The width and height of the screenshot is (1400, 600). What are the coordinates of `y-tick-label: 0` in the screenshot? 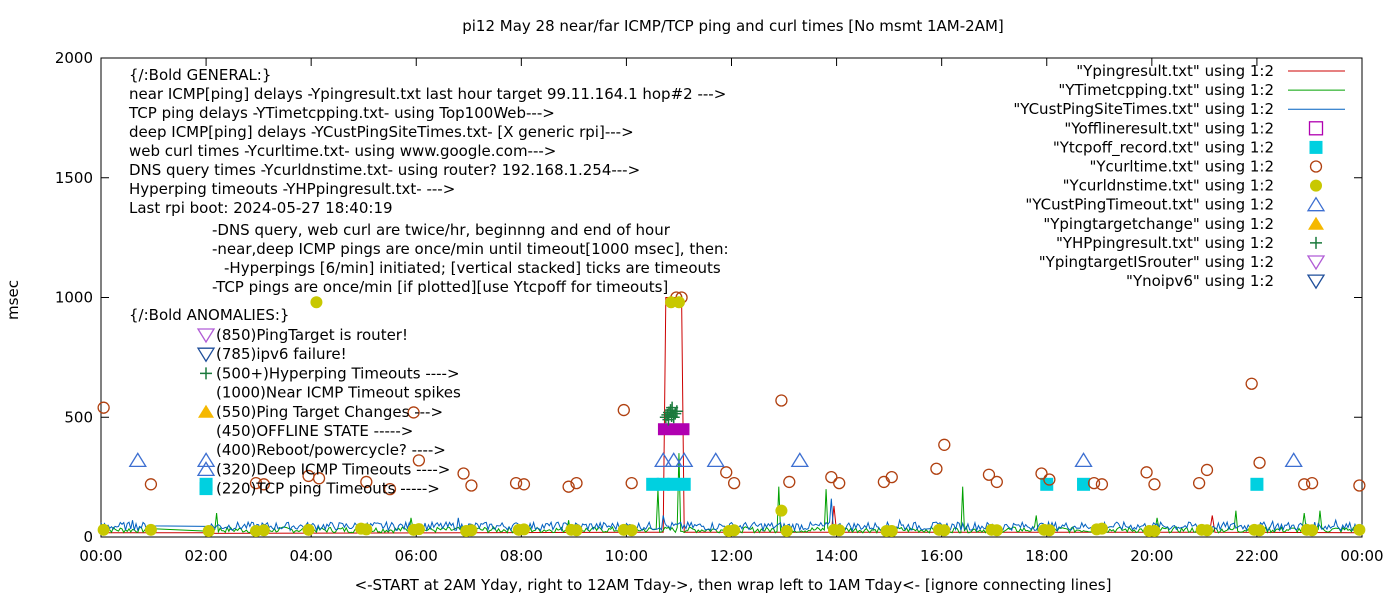 It's located at (88, 537).